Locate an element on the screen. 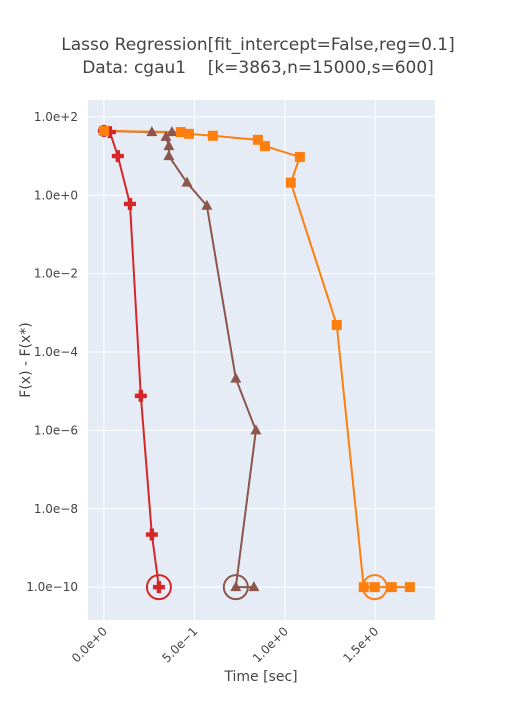  x-tick-label: 1.5e+0 is located at coordinates (360, 644).